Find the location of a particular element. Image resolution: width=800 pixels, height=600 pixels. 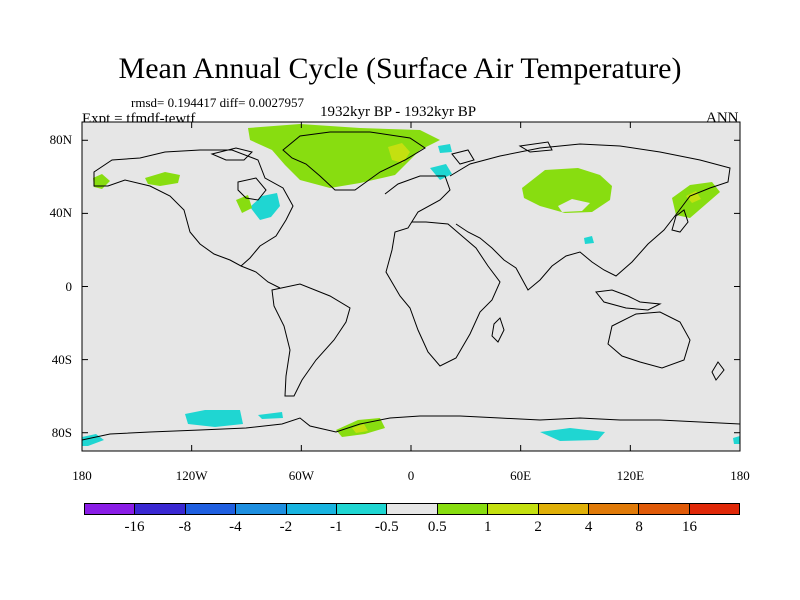

y-tick-label: 40S is located at coordinates (61, 359).